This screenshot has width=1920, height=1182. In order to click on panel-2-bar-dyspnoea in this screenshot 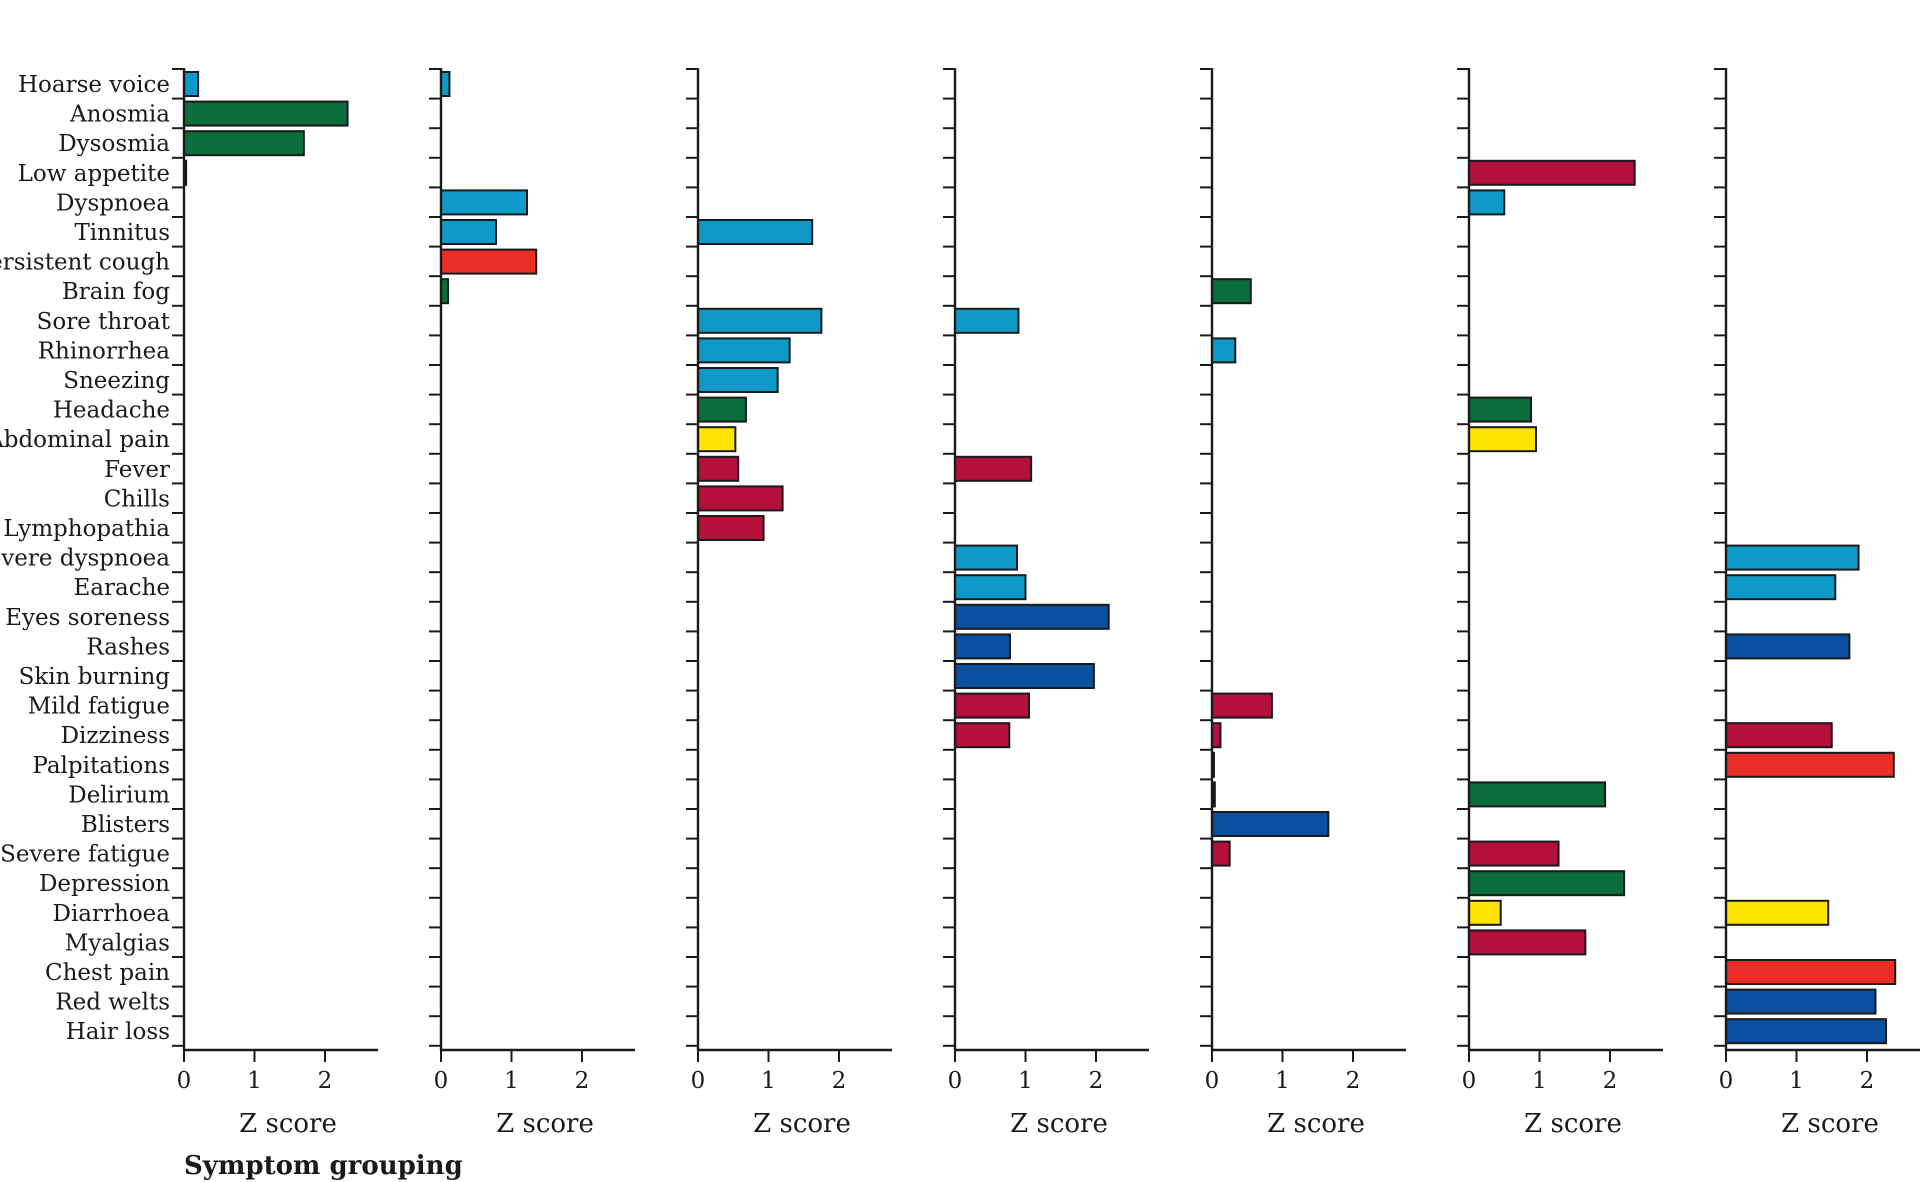, I will do `click(484, 202)`.